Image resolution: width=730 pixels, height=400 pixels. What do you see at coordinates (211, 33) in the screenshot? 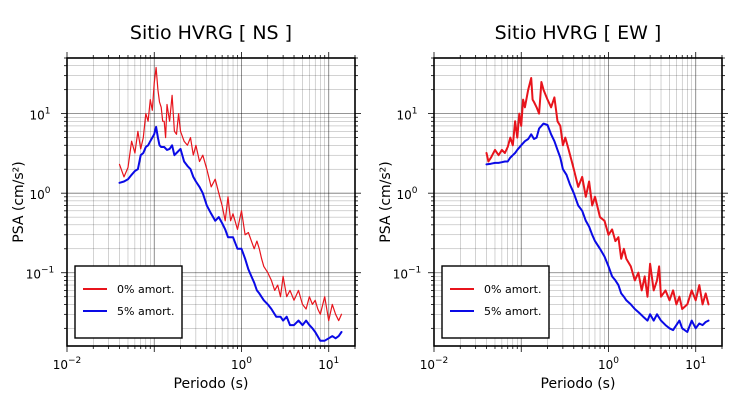
I see `chart-title: Sitio HVRG [ NS ]` at bounding box center [211, 33].